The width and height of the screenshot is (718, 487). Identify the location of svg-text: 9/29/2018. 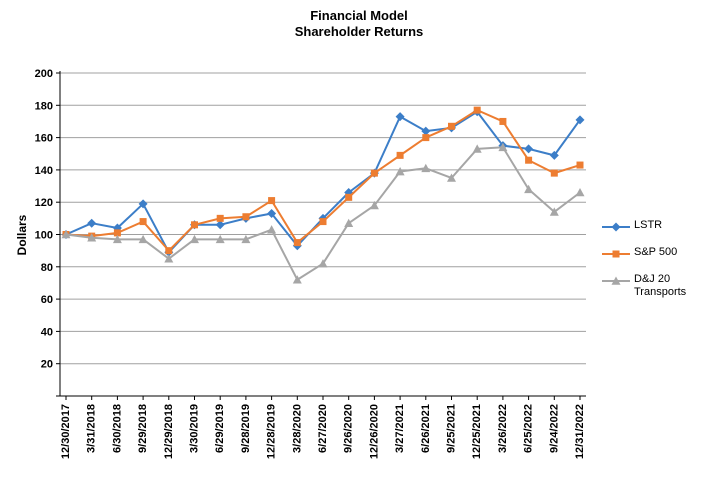
(143, 428).